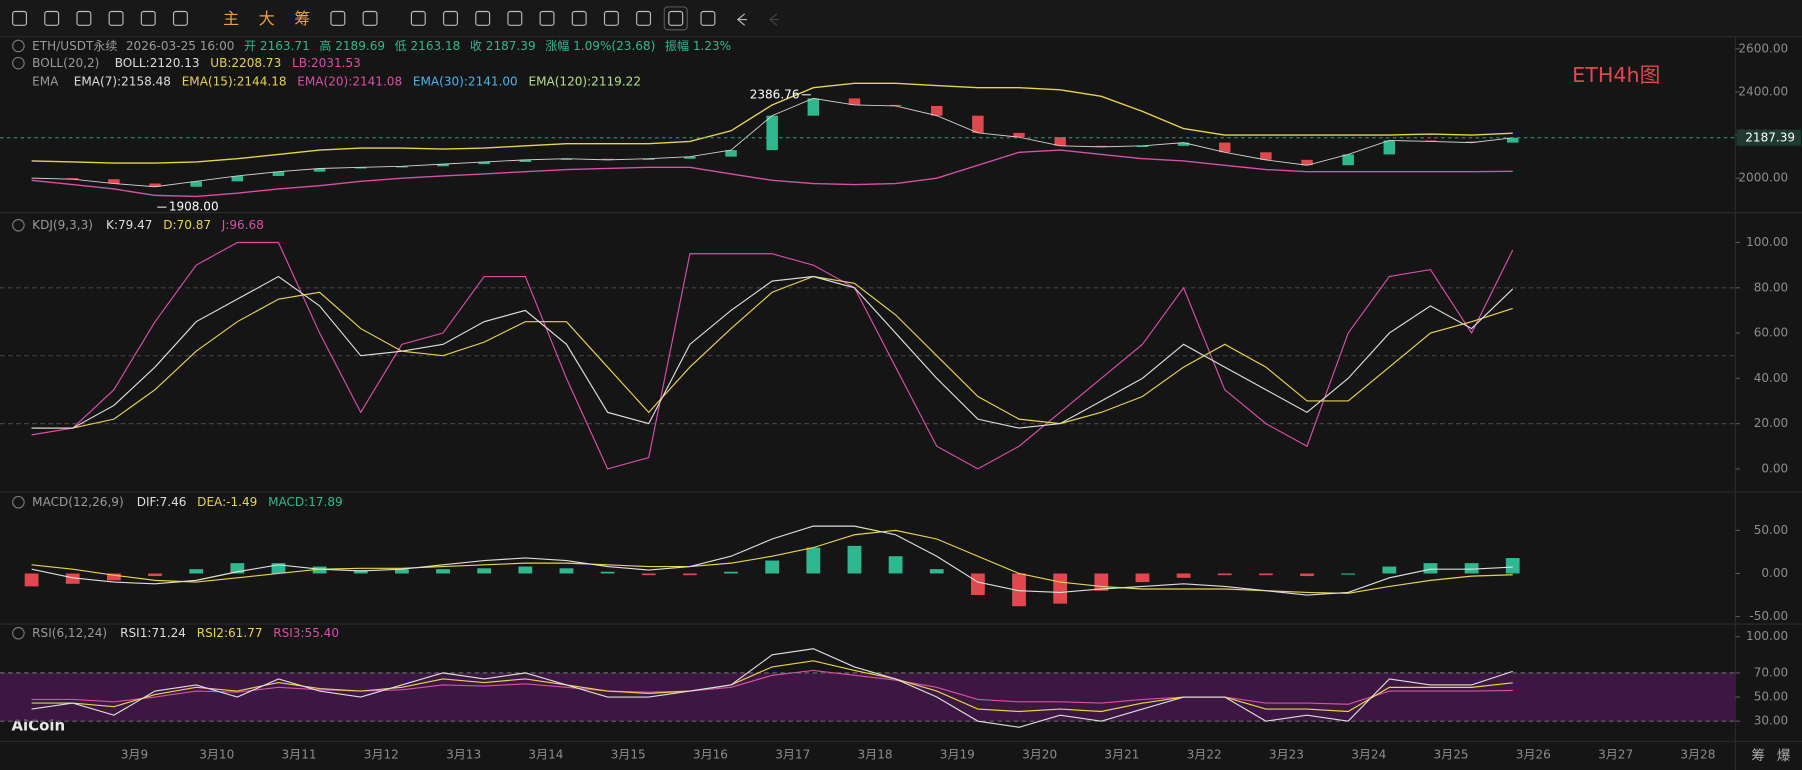 This screenshot has height=770, width=1802. Describe the element at coordinates (1771, 333) in the screenshot. I see `y-tick-label: 60.00` at that location.